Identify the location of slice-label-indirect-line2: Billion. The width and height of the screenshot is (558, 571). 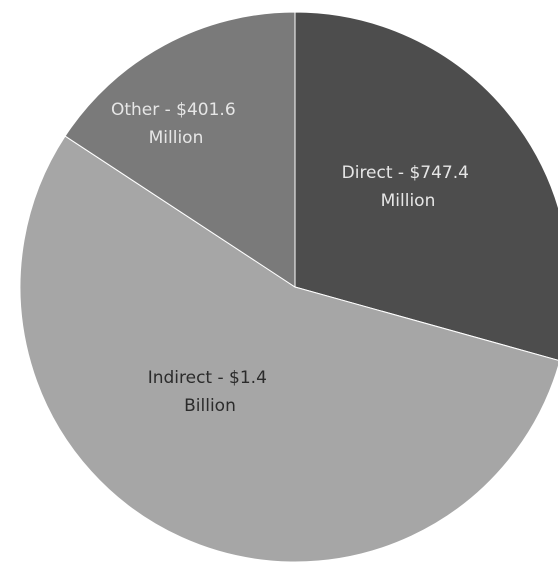
(210, 406).